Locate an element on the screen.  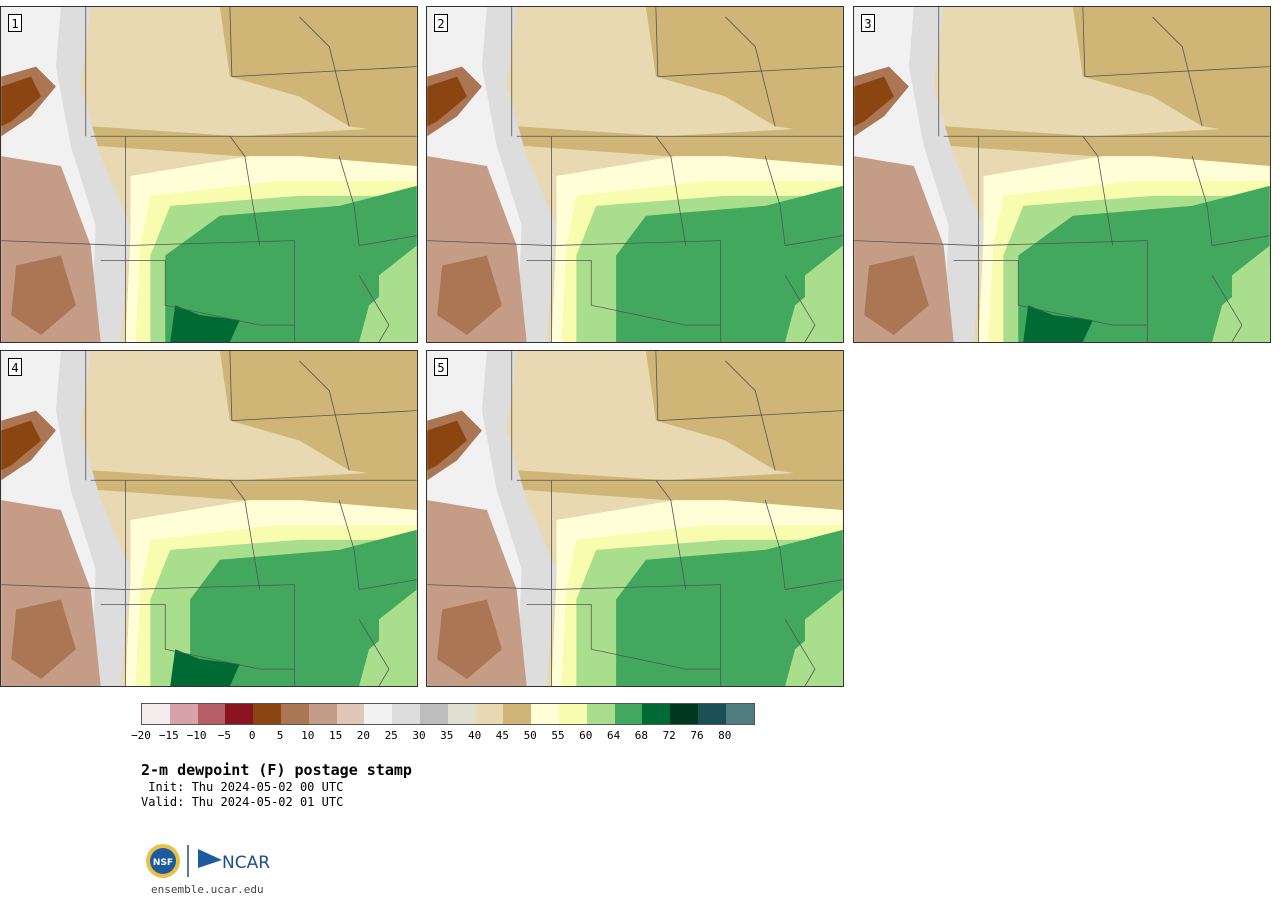
colorbar is located at coordinates (448, 714).